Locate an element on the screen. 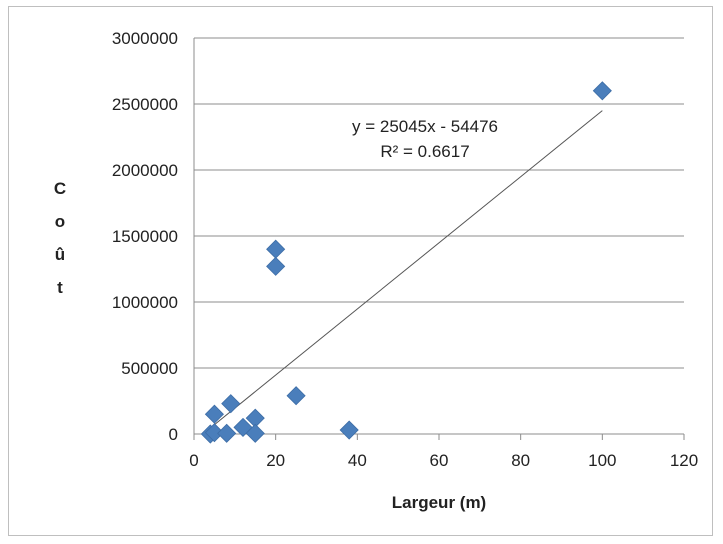  x-tick-label: 60 is located at coordinates (439, 460).